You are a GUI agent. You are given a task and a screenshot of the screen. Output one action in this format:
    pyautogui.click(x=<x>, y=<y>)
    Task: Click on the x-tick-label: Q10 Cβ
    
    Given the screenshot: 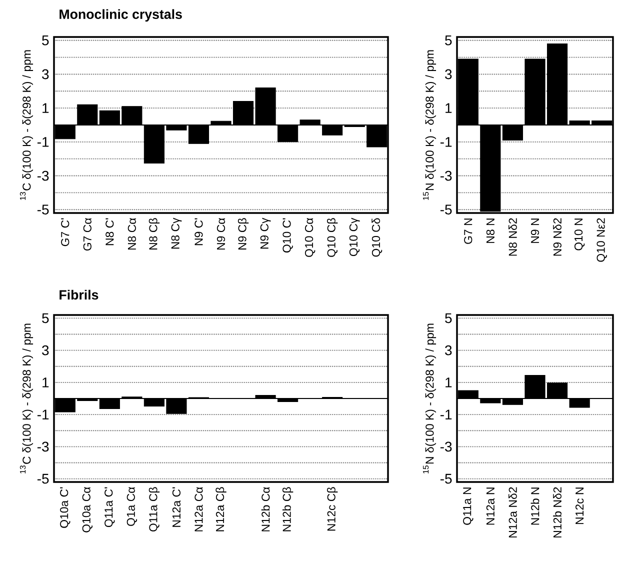 What is the action you would take?
    pyautogui.click(x=332, y=237)
    